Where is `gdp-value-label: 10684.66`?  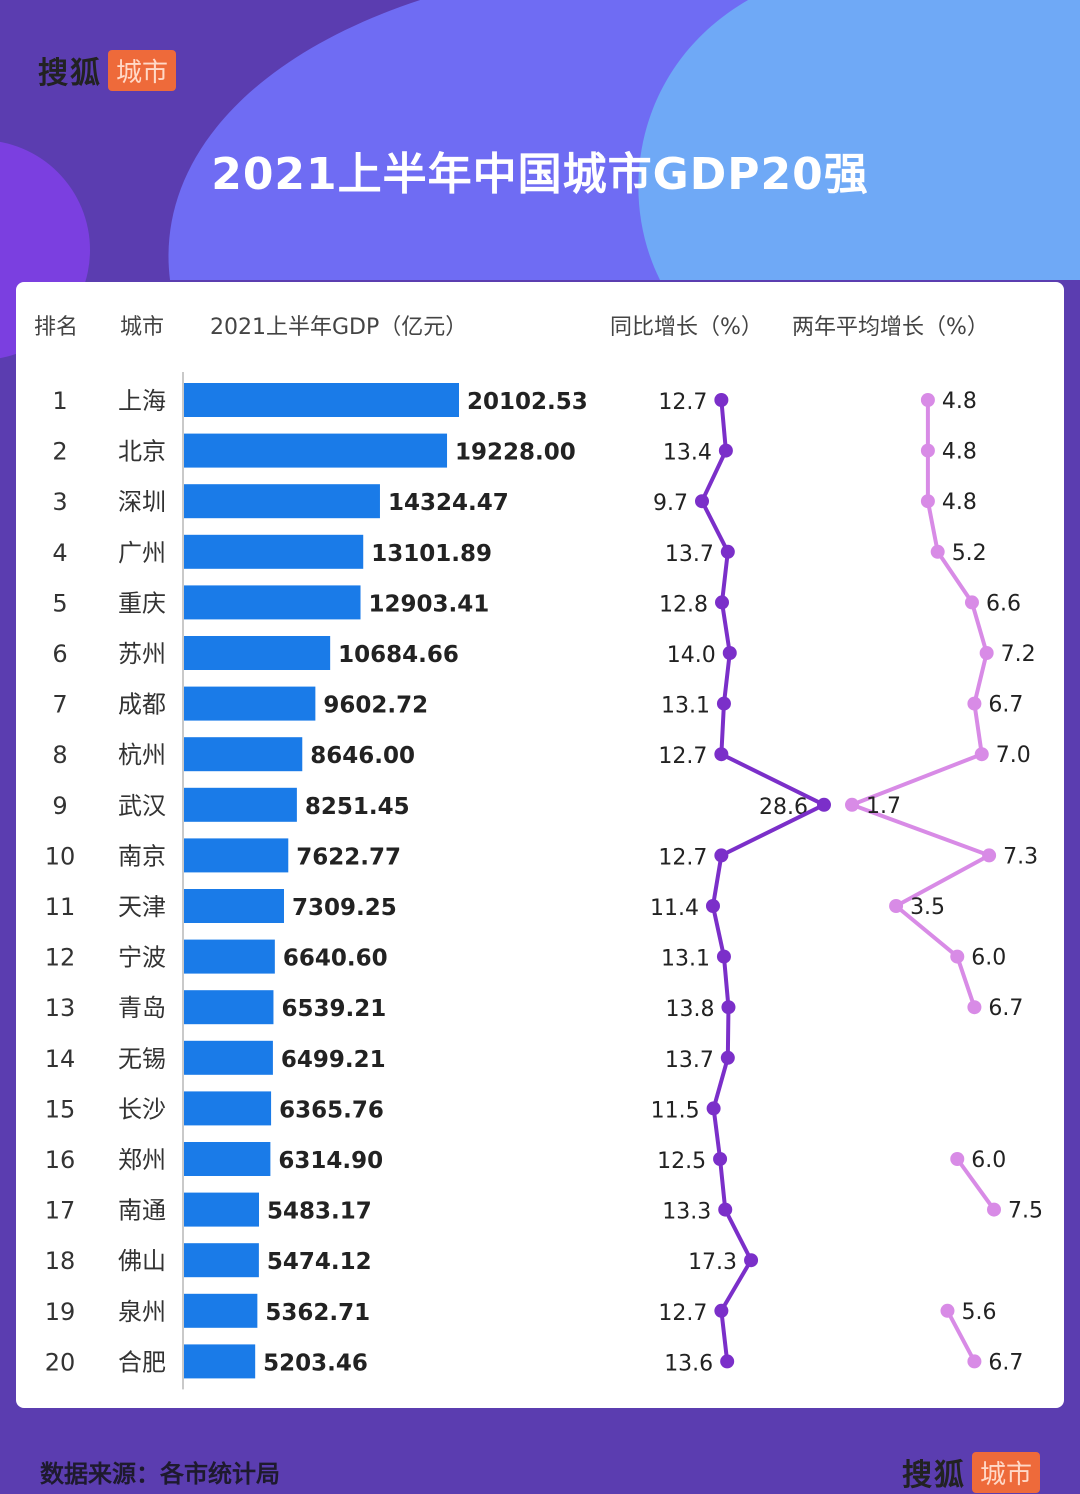
gdp-value-label: 10684.66 is located at coordinates (398, 655).